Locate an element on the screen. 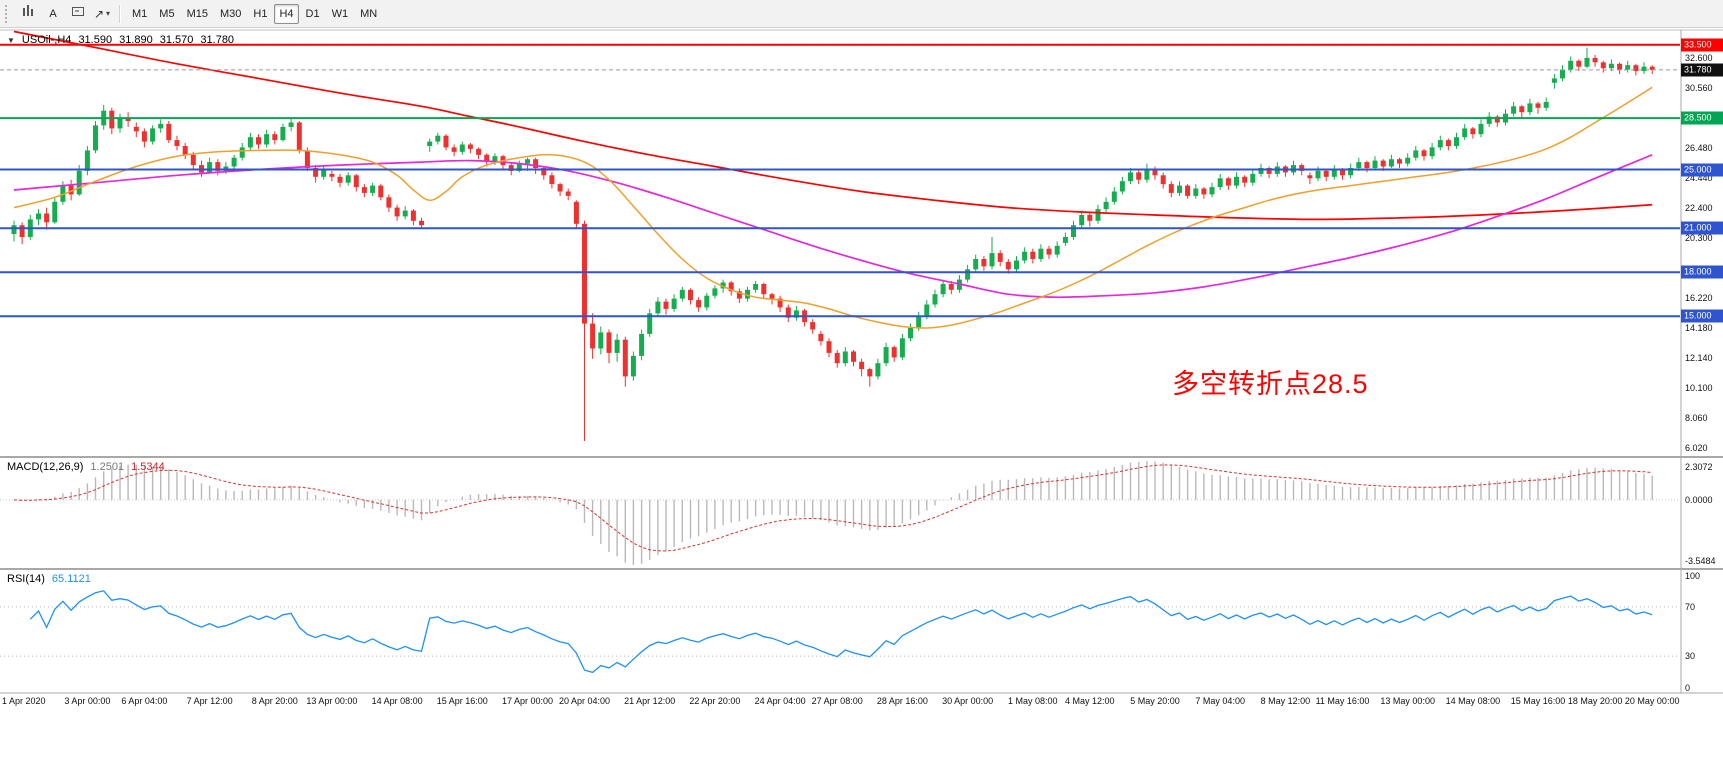 This screenshot has height=782, width=1723. time-axis-label: 15 May 16:00 is located at coordinates (1538, 701).